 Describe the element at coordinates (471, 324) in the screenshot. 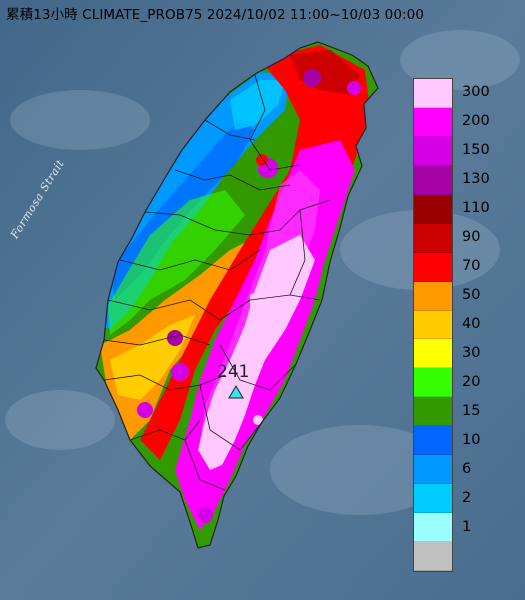

I see `legend-label: 40` at that location.